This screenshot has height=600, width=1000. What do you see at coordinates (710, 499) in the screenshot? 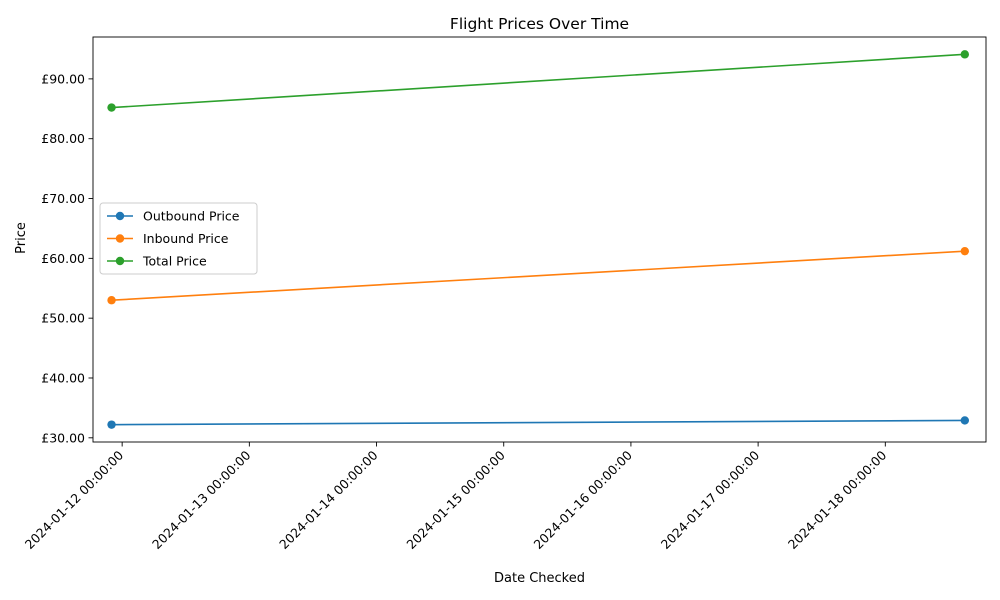
I see `x-tick-label: 2024-01-17 00:00:00` at bounding box center [710, 499].